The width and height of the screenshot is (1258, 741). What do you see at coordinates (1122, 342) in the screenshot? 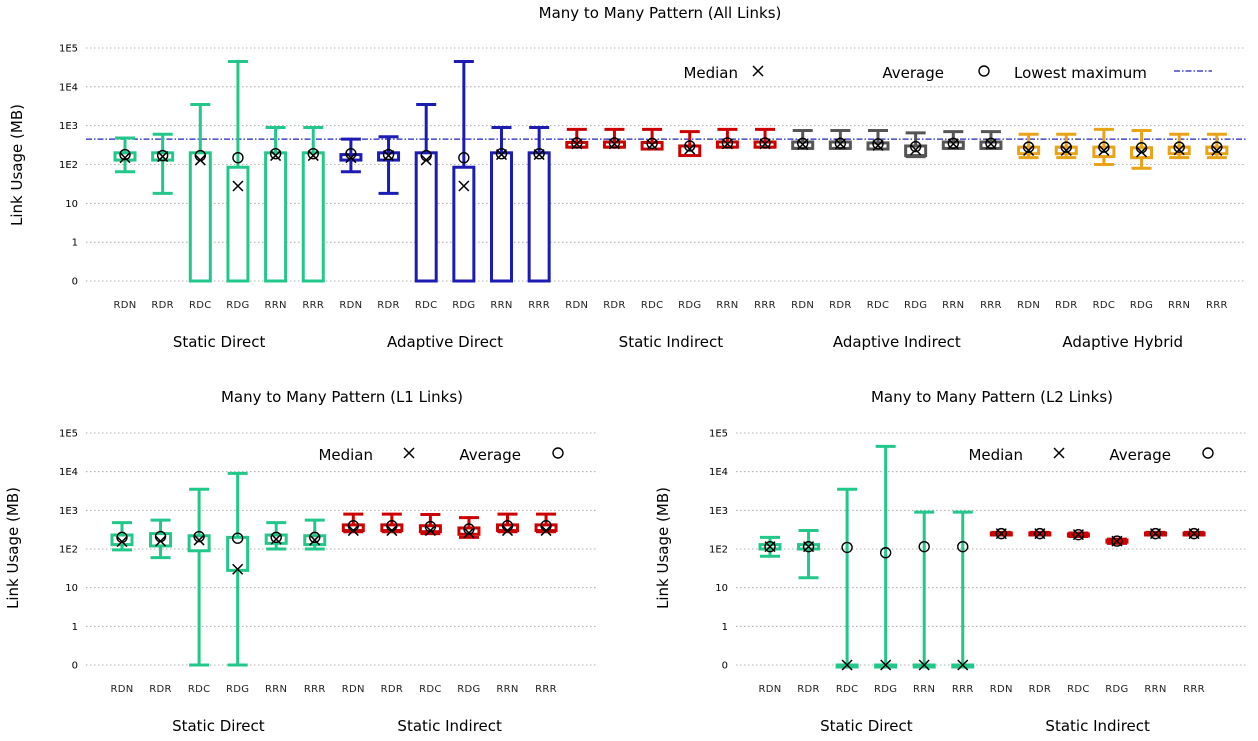
I see `group-label: Adaptive Hybrid` at bounding box center [1122, 342].